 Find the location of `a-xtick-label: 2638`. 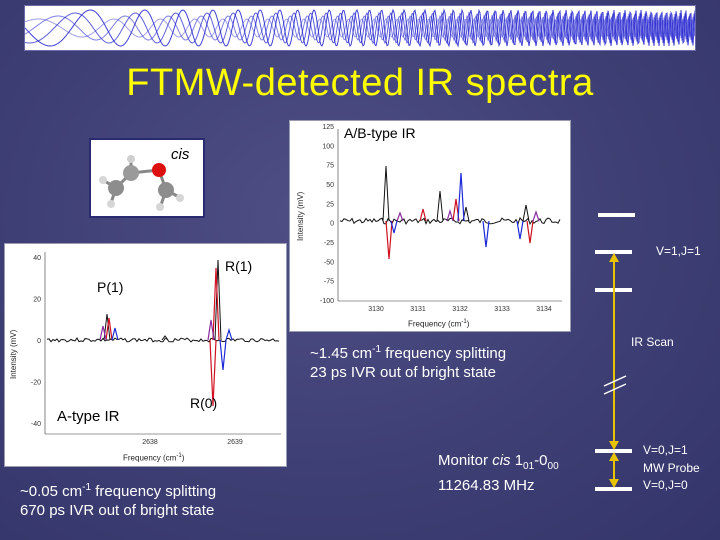

a-xtick-label: 2638 is located at coordinates (150, 442).